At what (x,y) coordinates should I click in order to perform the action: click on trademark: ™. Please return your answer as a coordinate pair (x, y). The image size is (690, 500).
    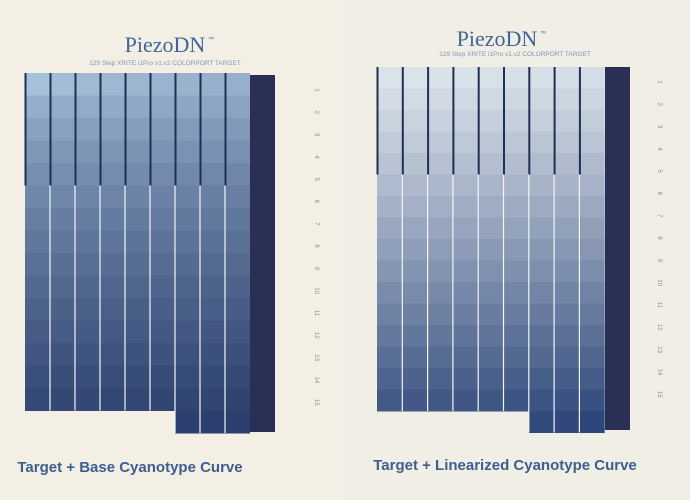
    Looking at the image, I should click on (211, 39).